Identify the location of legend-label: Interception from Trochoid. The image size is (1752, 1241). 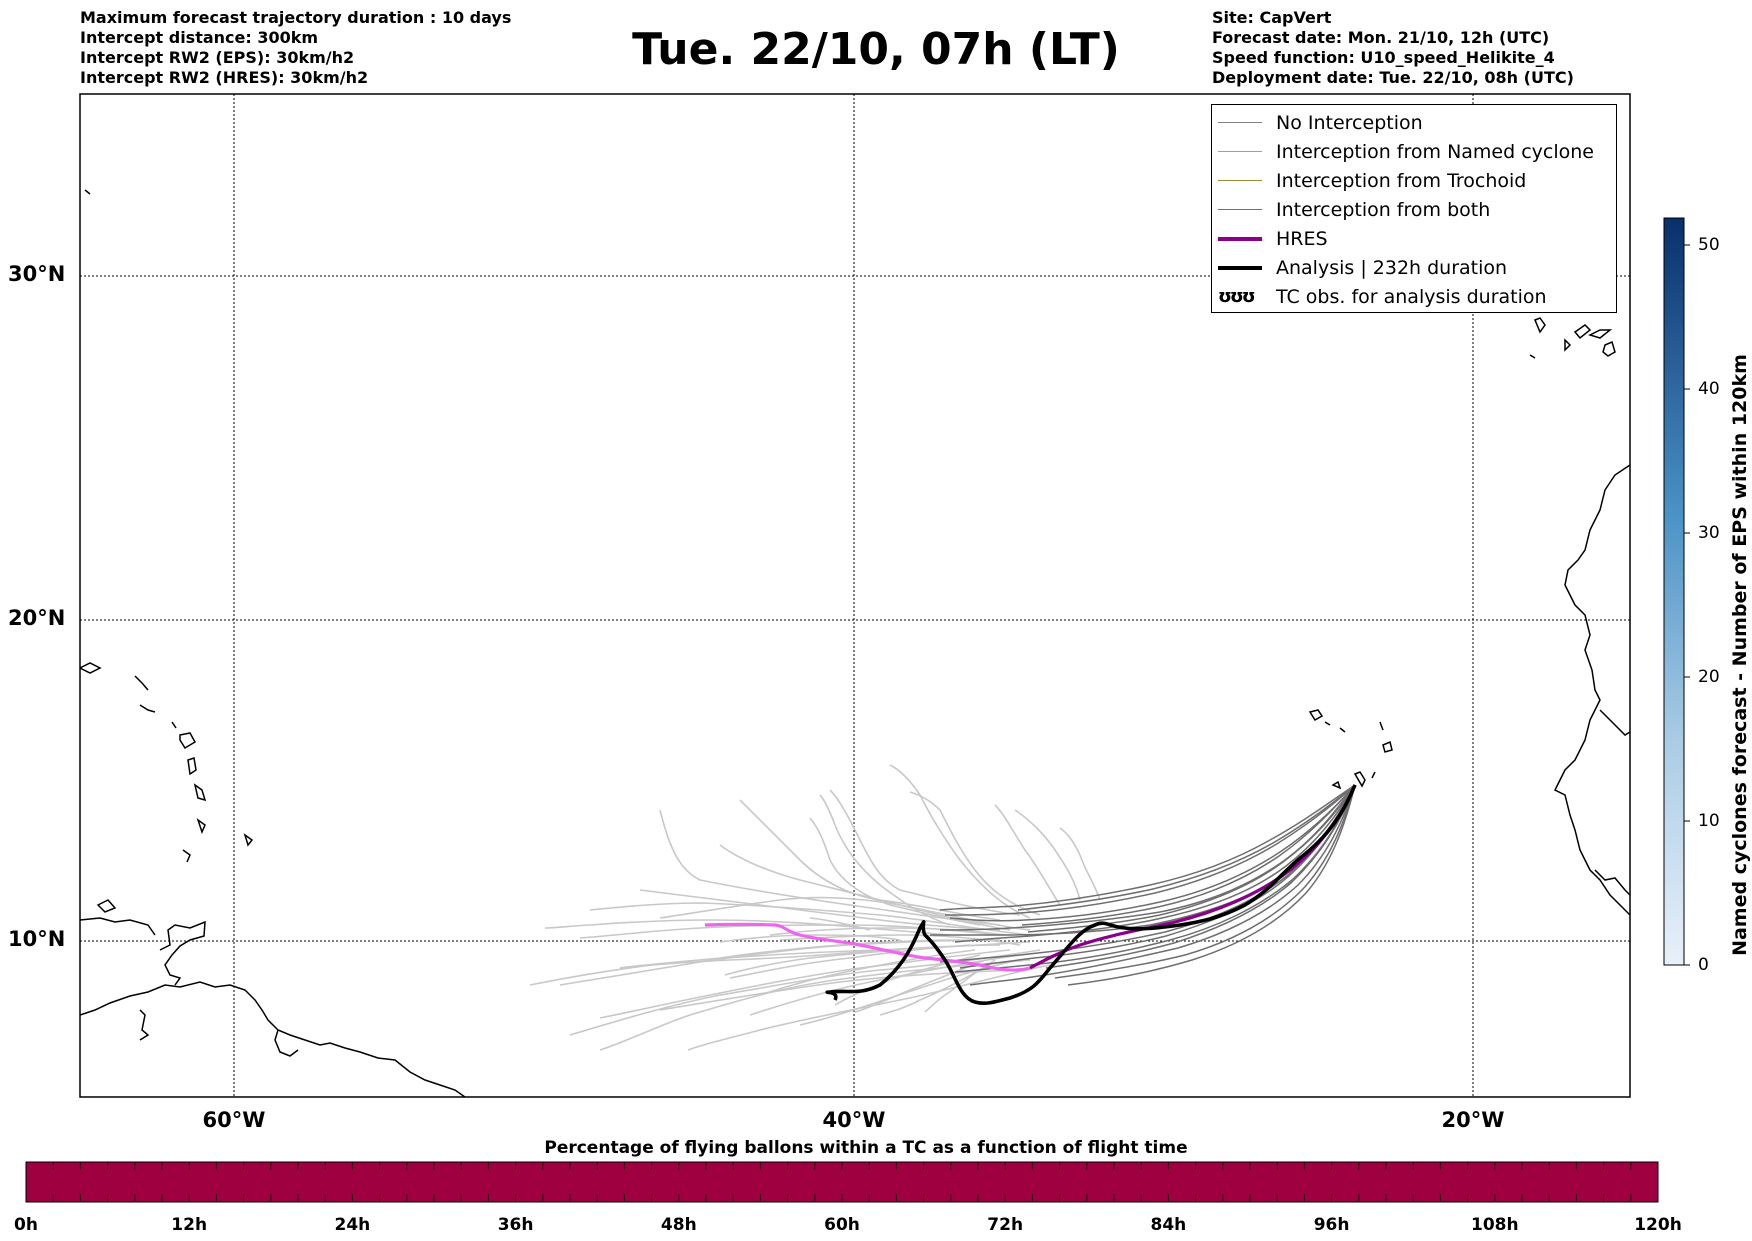
(1401, 180).